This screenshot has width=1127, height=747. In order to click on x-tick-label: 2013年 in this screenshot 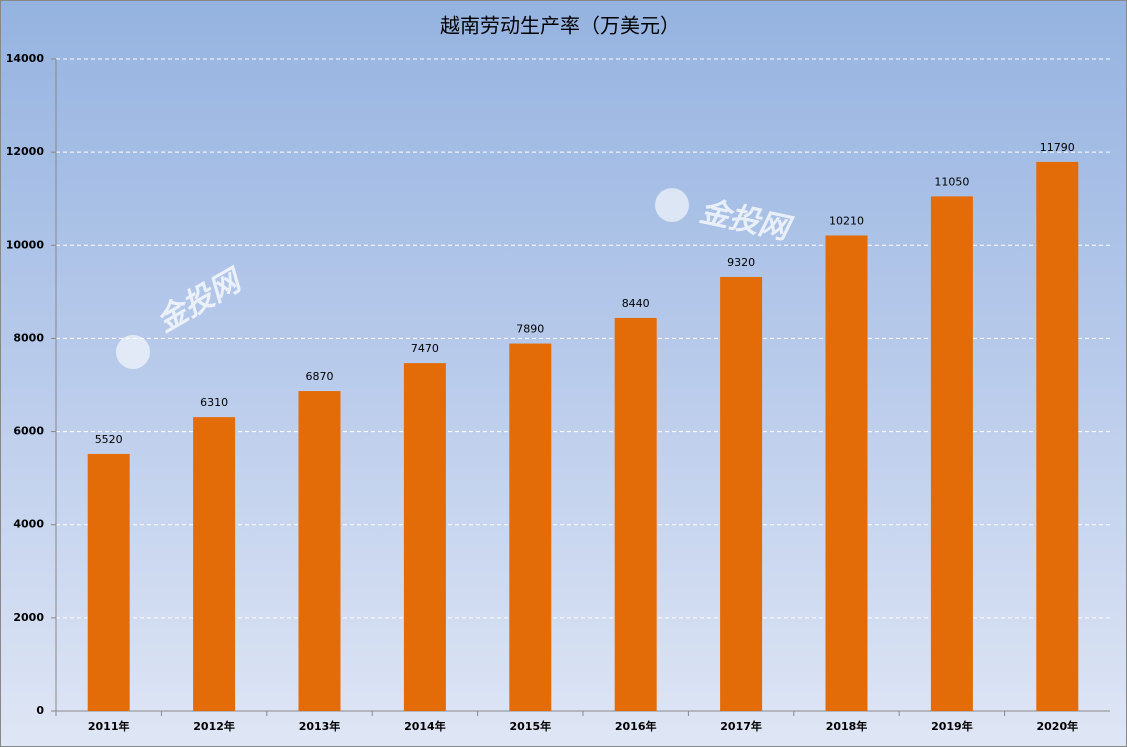, I will do `click(320, 726)`.